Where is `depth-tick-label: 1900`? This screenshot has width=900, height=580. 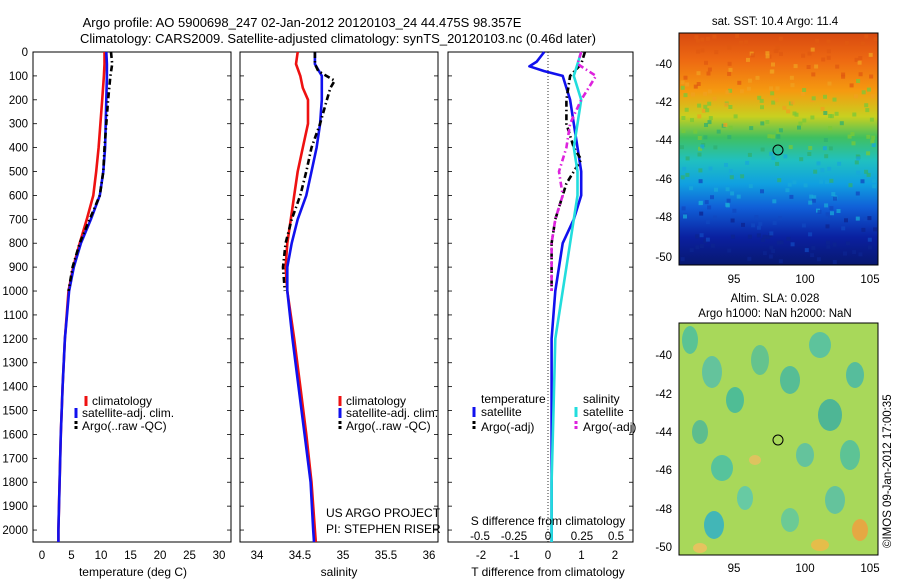
depth-tick-label: 1900 is located at coordinates (15, 507).